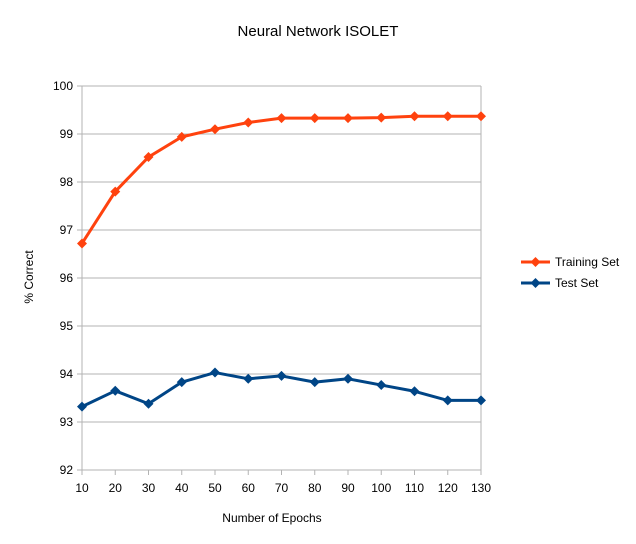 This screenshot has width=636, height=544. Describe the element at coordinates (67, 278) in the screenshot. I see `y-tick-label: 96` at that location.